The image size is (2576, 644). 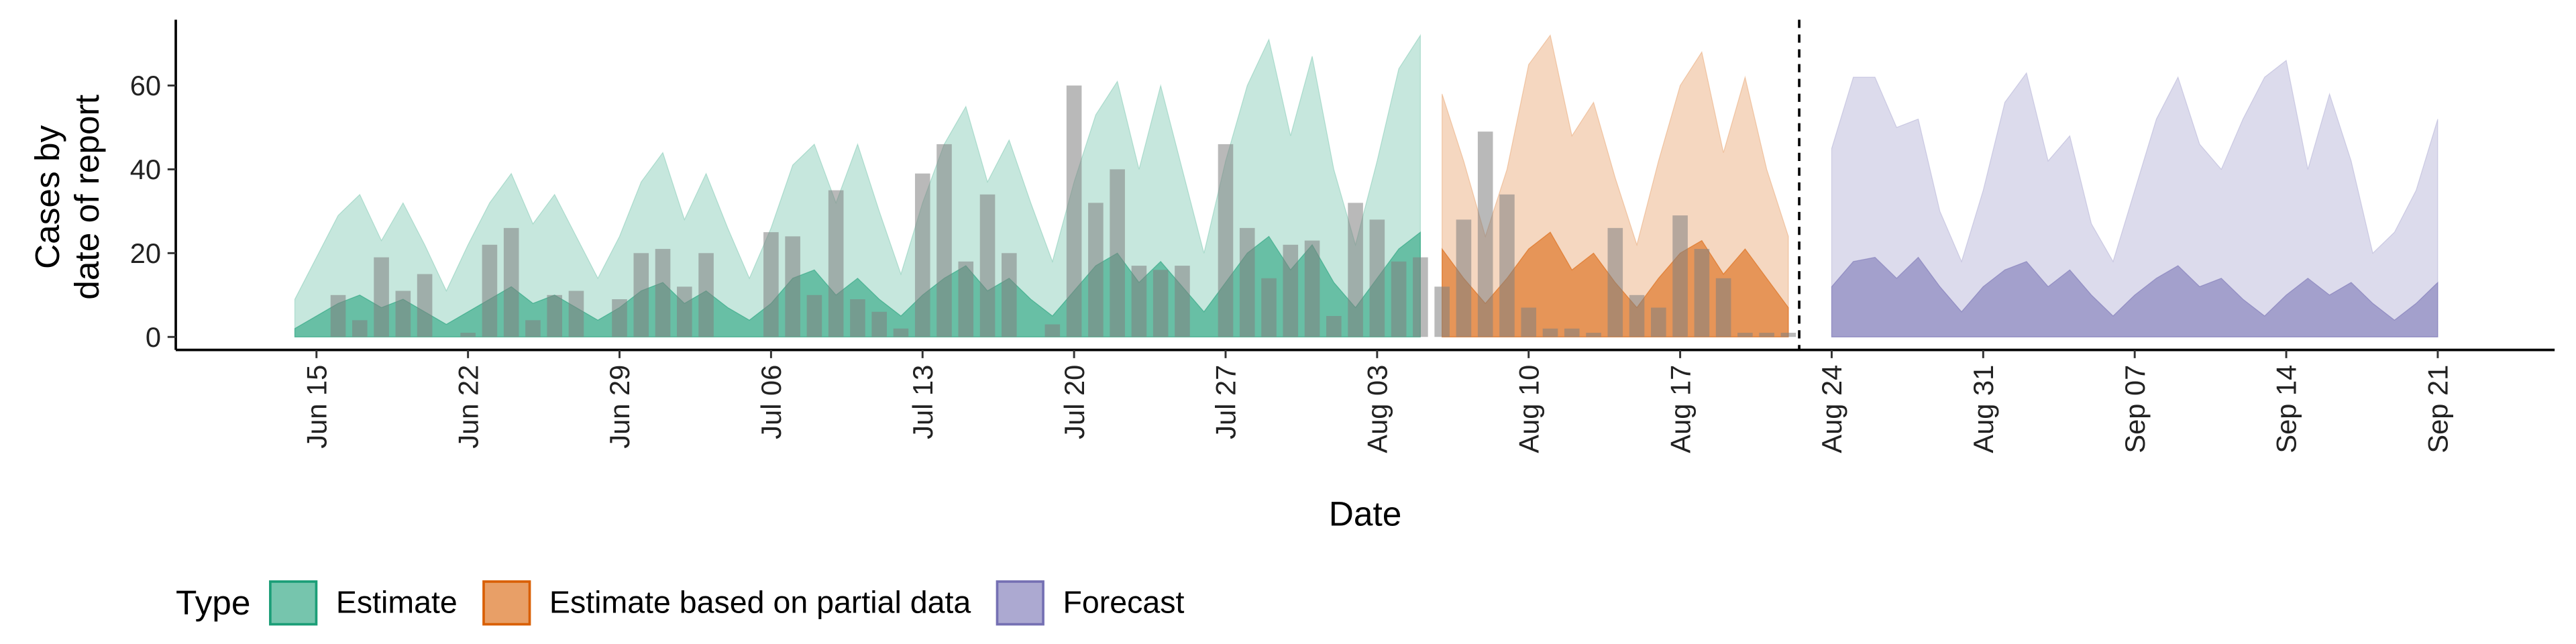 What do you see at coordinates (1983, 409) in the screenshot?
I see `x-tick-label: Aug 31` at bounding box center [1983, 409].